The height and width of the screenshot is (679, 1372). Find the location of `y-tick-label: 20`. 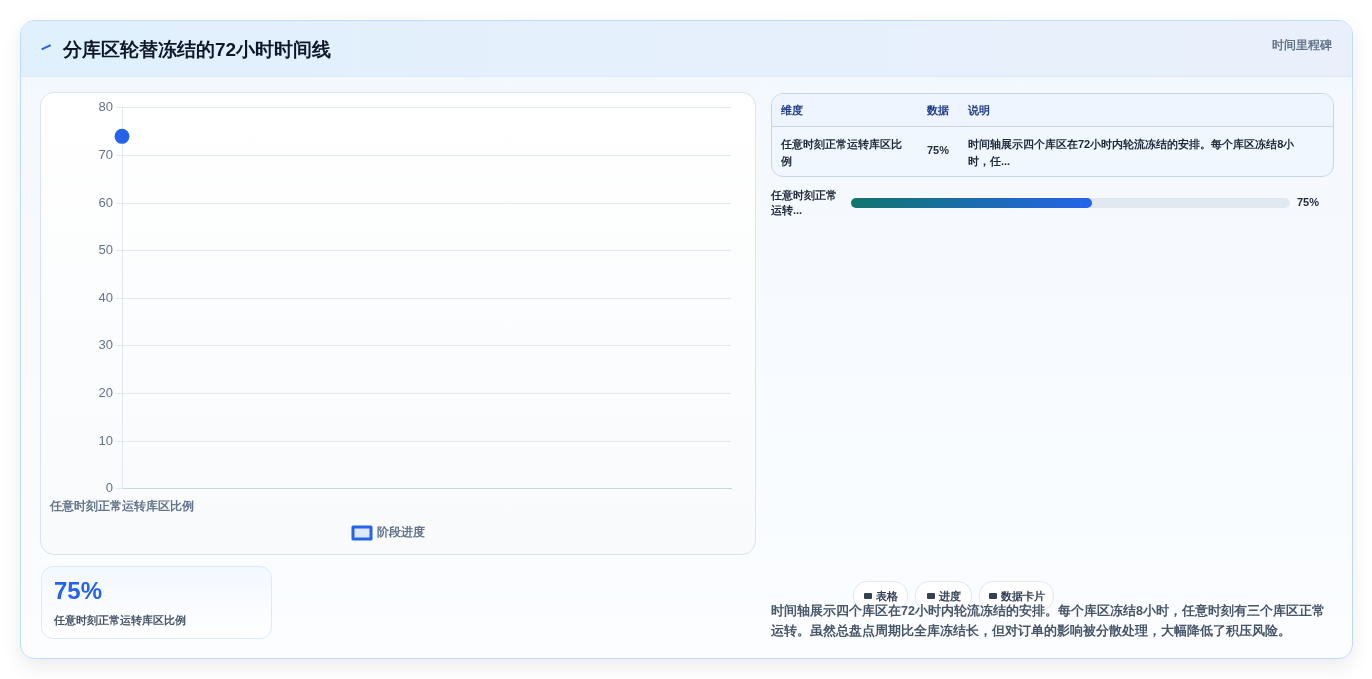

y-tick-label: 20 is located at coordinates (105, 392).